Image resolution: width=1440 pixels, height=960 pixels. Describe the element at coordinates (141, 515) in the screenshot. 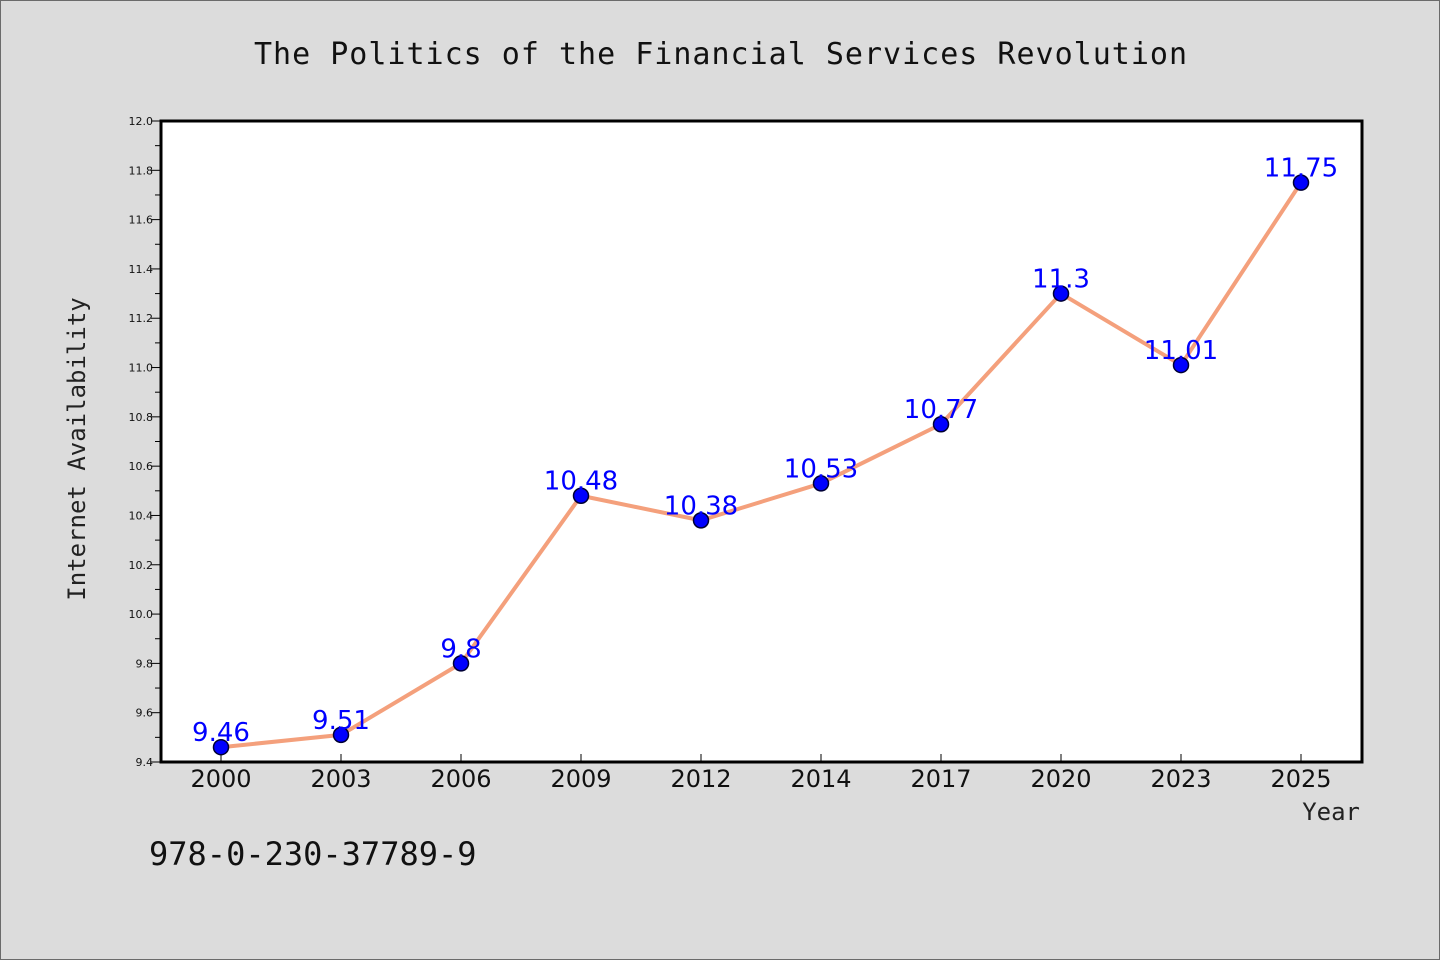

I see `y-tick-label: 10.4` at that location.